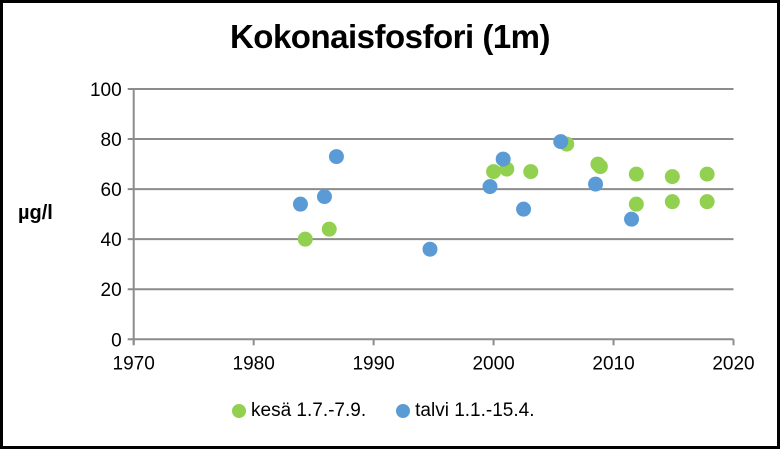 The image size is (780, 449). What do you see at coordinates (733, 363) in the screenshot?
I see `x-tick-label: 2020` at bounding box center [733, 363].